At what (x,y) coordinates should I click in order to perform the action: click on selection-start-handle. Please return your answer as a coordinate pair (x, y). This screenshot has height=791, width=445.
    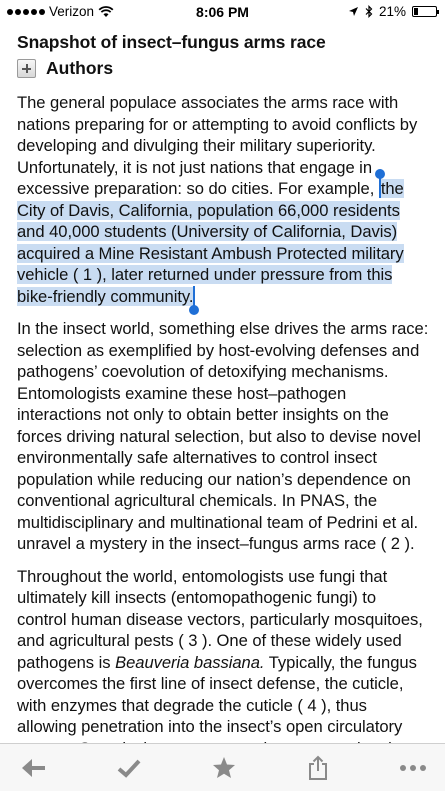
    Looking at the image, I should click on (379, 183).